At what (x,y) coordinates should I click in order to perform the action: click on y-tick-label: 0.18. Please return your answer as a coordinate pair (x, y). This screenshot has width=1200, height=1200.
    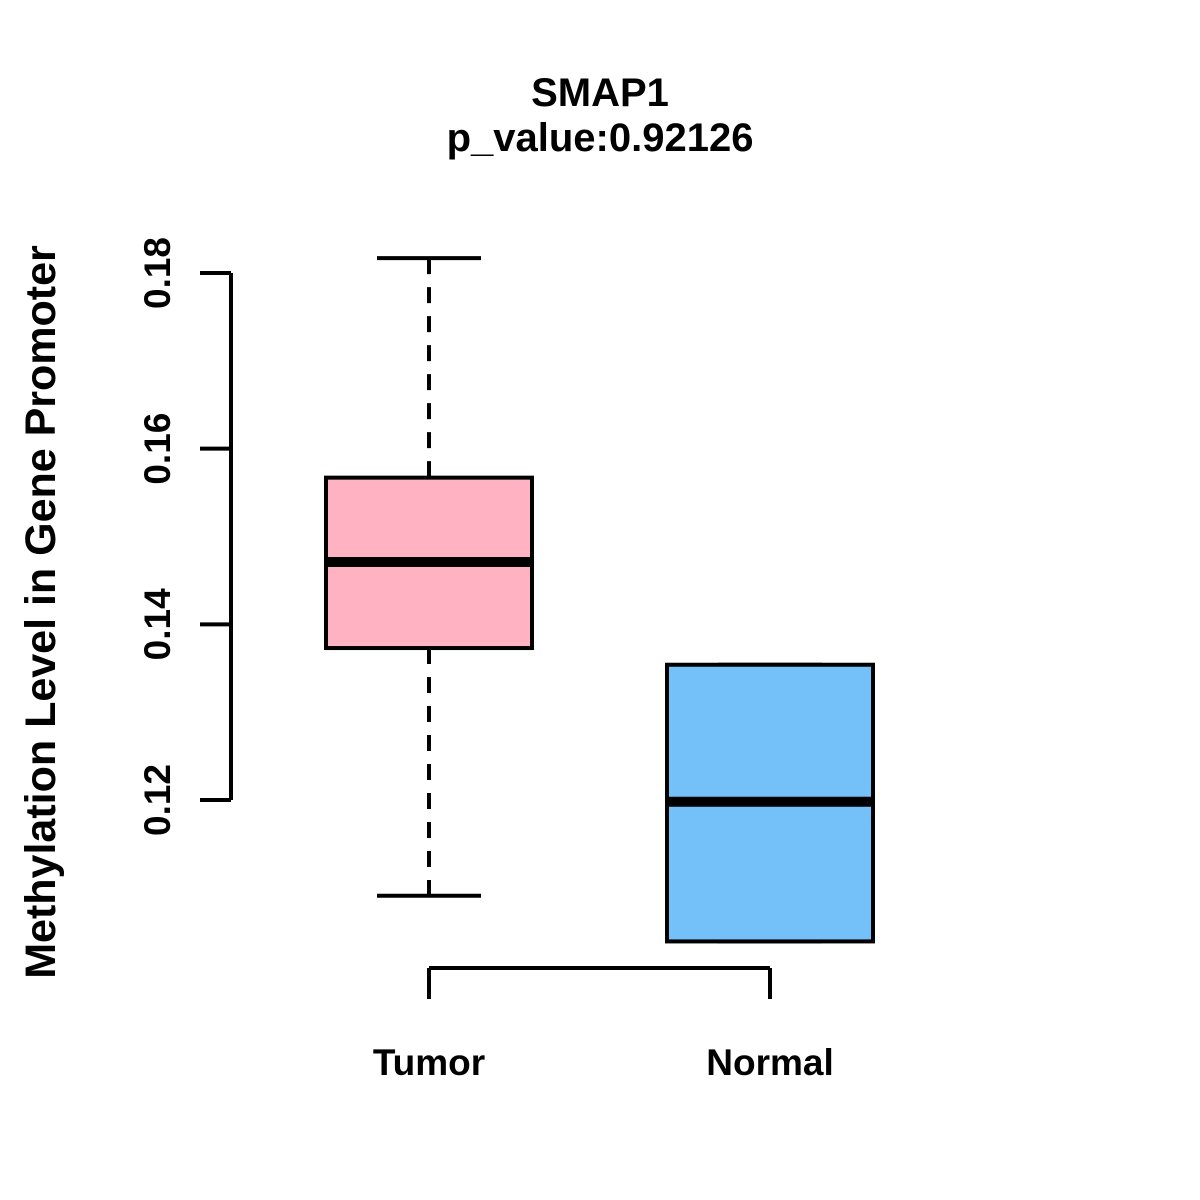
    Looking at the image, I should click on (157, 273).